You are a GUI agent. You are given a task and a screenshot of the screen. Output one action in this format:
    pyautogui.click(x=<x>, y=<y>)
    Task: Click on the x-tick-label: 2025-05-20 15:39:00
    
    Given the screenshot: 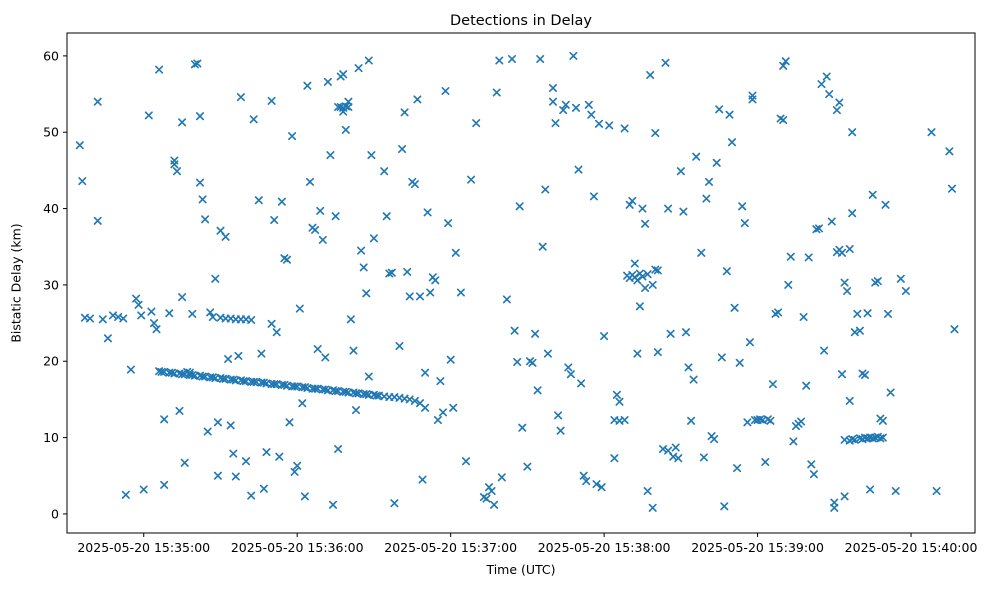 What is the action you would take?
    pyautogui.click(x=757, y=547)
    